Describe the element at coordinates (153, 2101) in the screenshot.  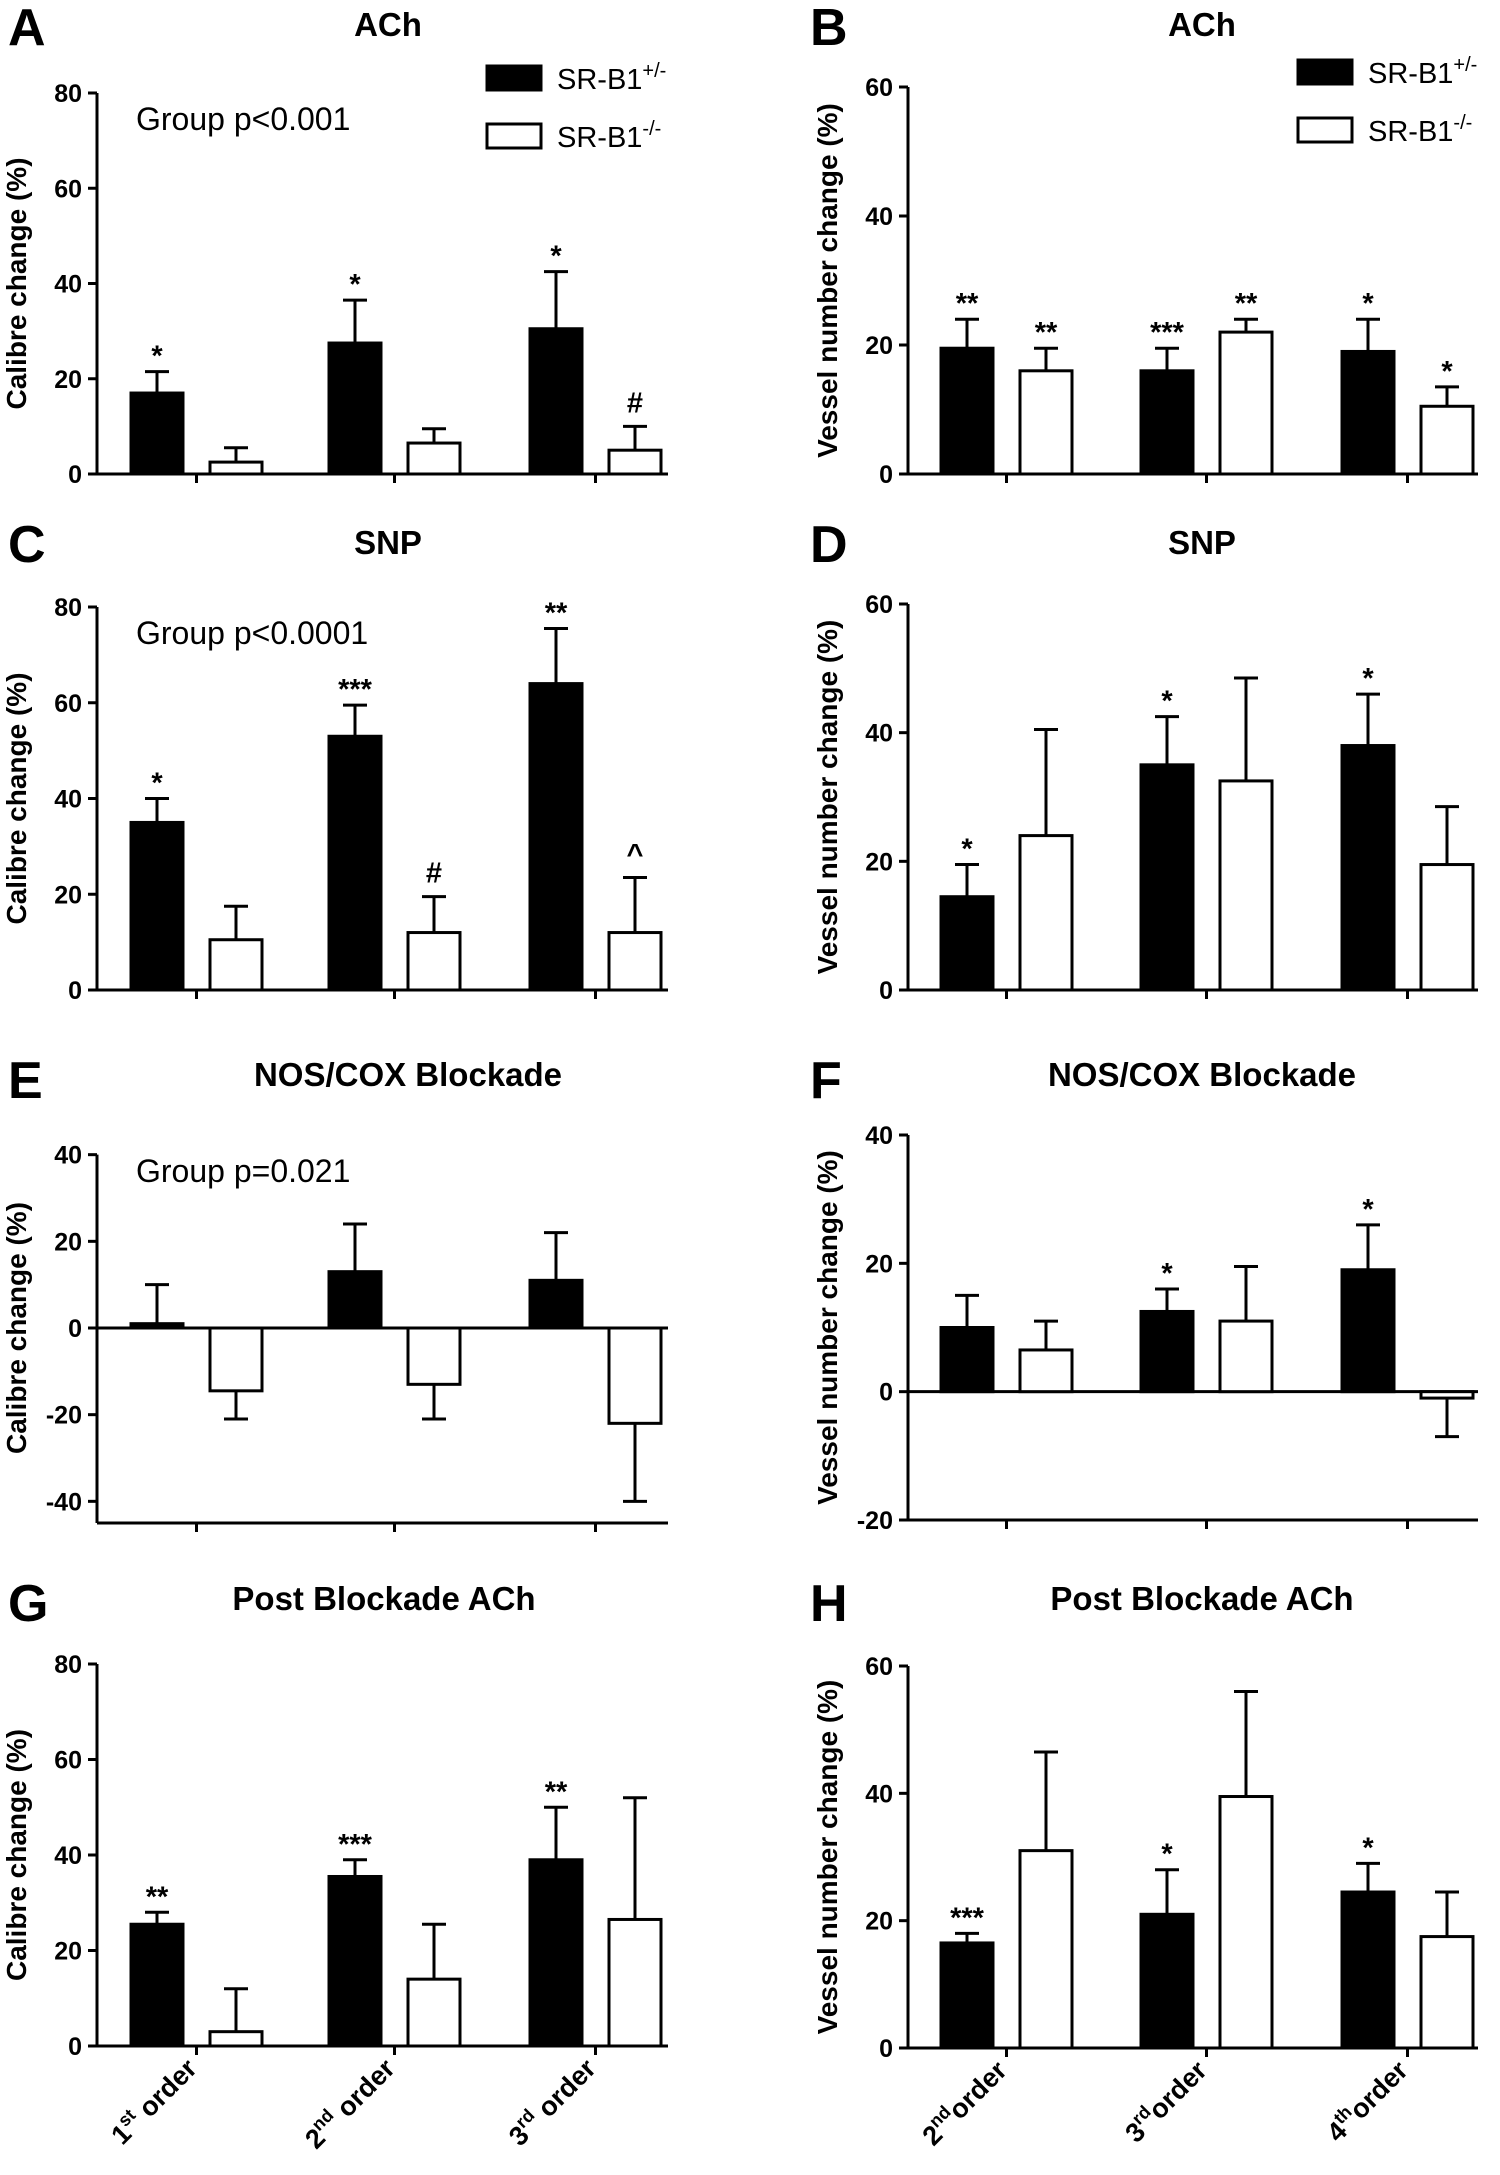
I see `x-tick-label: 1st order` at that location.